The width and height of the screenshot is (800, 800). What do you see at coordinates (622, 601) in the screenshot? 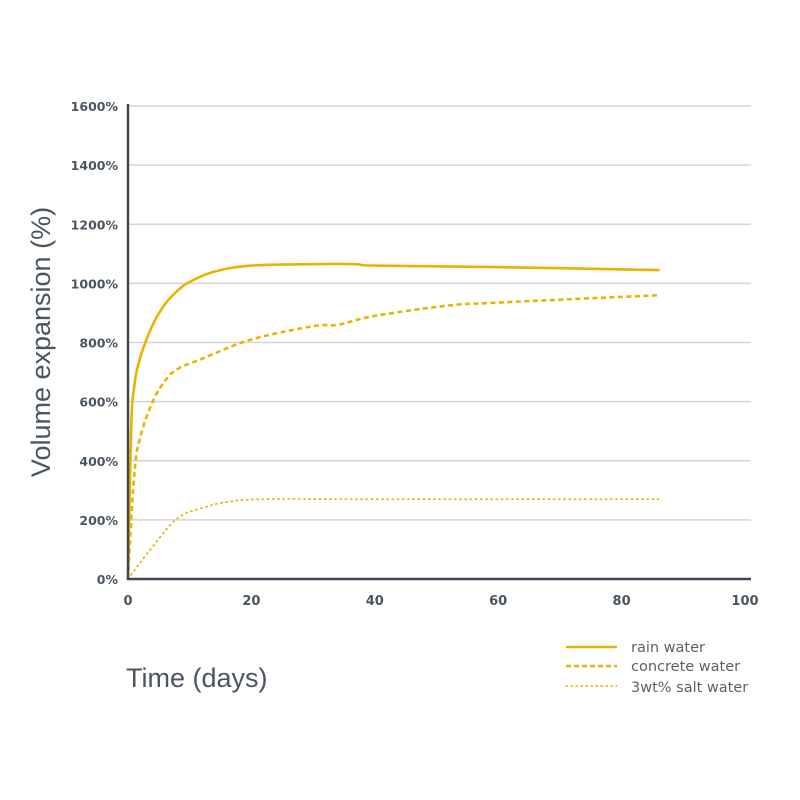
I see `x-tick-label: 80` at bounding box center [622, 601].